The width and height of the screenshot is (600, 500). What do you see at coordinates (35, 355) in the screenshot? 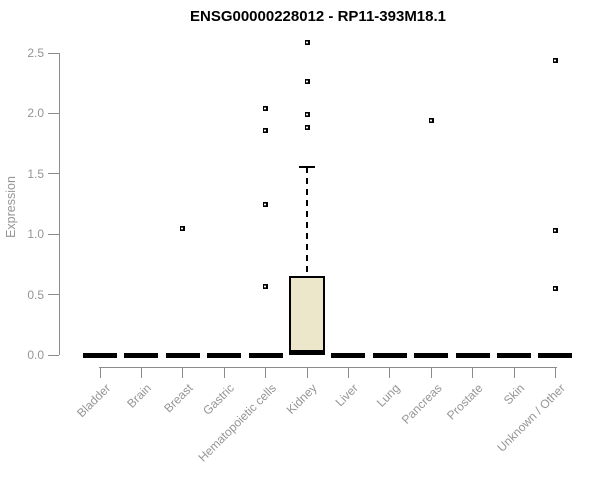
I see `y-axis-tick-label: 0.0` at bounding box center [35, 355].